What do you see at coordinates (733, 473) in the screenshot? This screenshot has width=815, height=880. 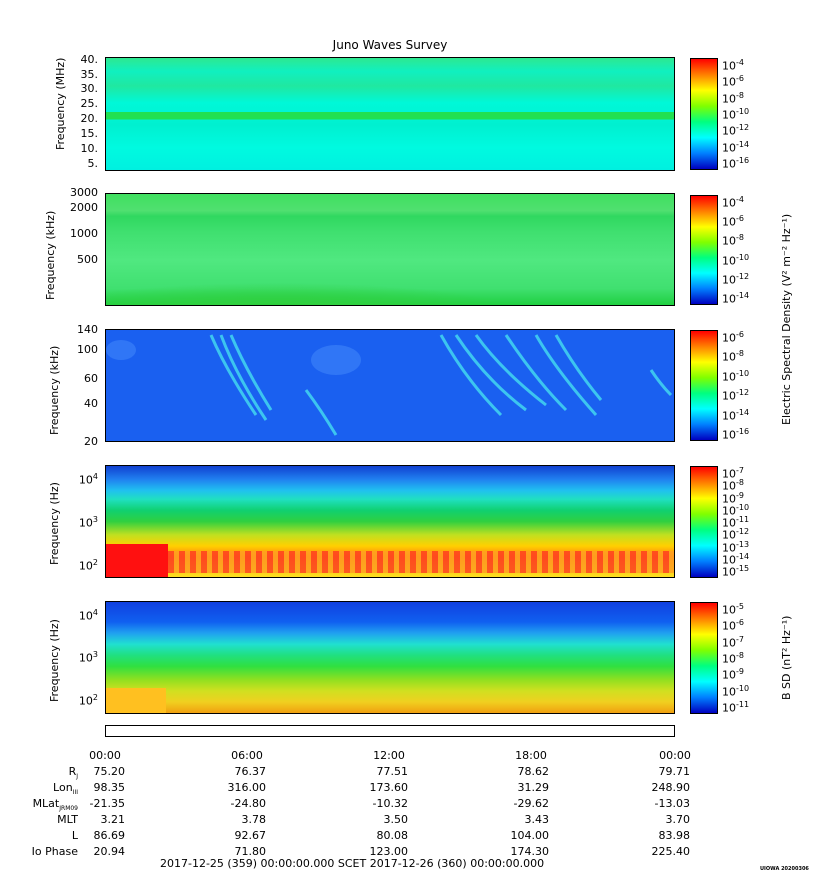 I see `colorbar-tick-label: 10⁻⁷` at bounding box center [733, 473].